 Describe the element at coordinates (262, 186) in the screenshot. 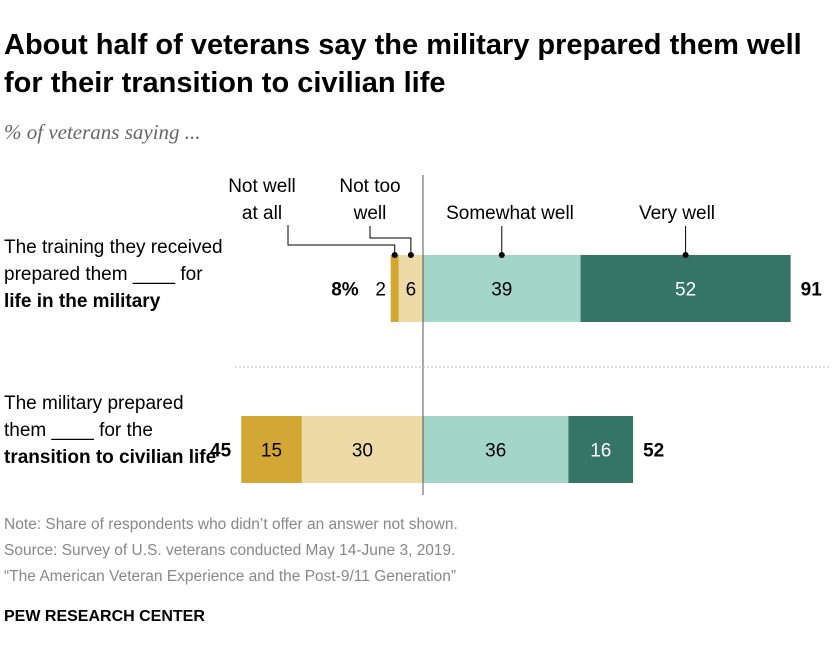

I see `legend-label: Not well` at that location.